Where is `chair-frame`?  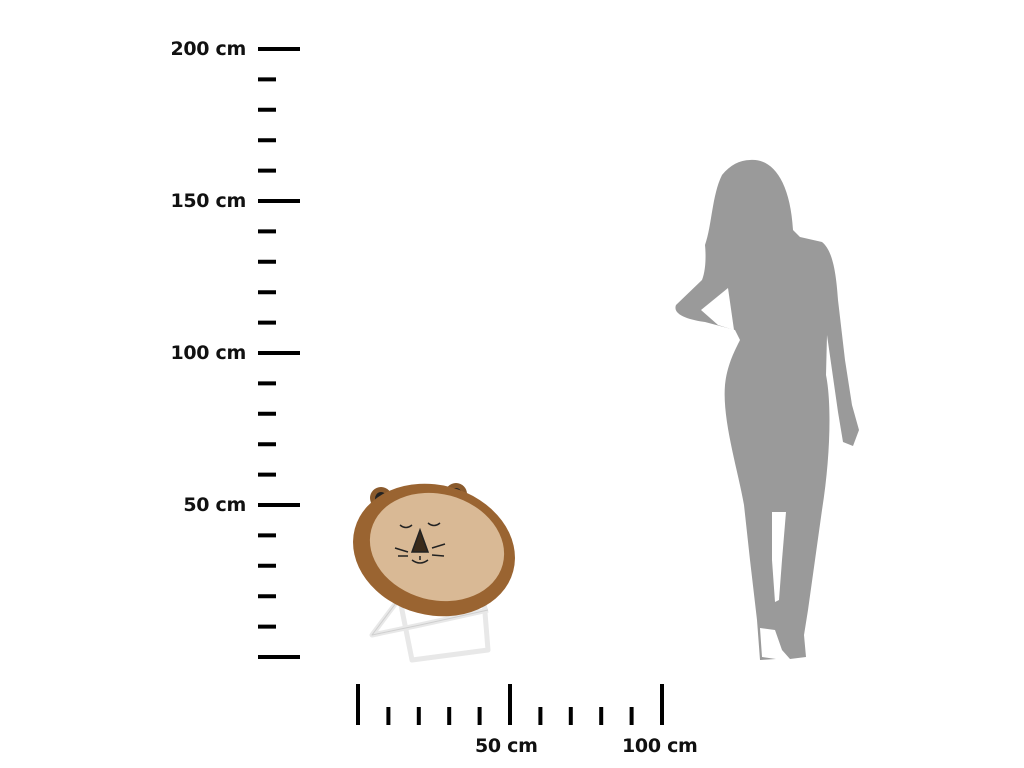
chair-frame is located at coordinates (430, 628).